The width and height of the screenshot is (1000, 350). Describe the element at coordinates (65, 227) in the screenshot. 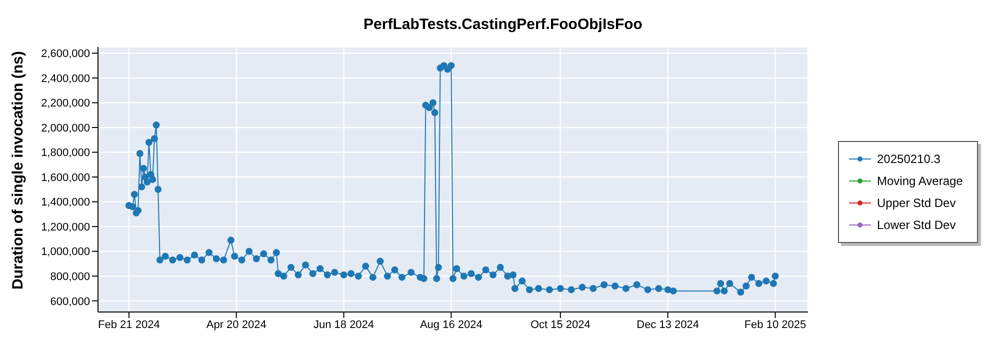

I see `y-tick-label: 1,200,000` at that location.